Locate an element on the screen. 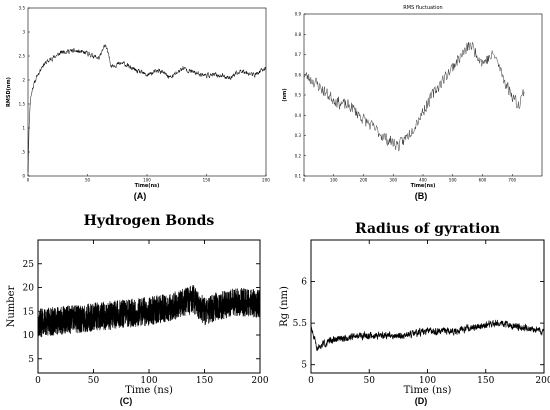 The width and height of the screenshot is (550, 410). y-tick-label: 0.8 is located at coordinates (298, 34).